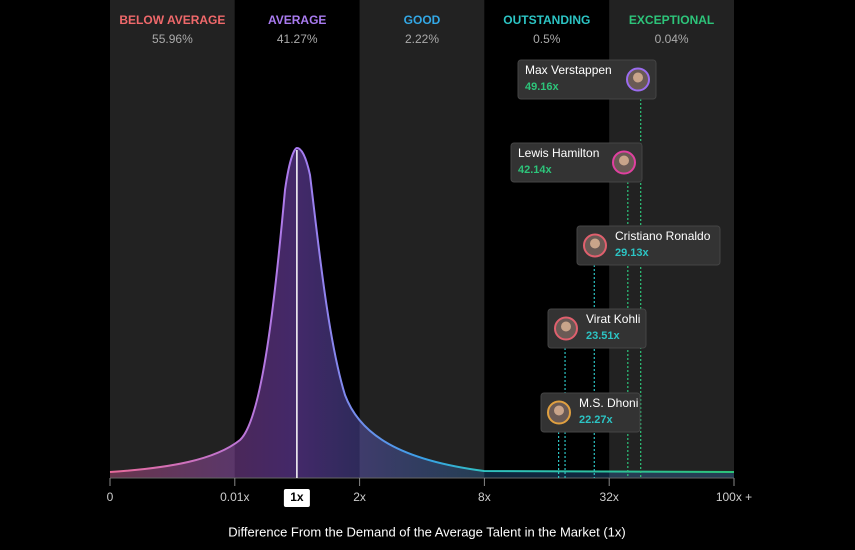 This screenshot has height=550, width=855. Describe the element at coordinates (596, 420) in the screenshot. I see `person-value: 22.27x` at that location.